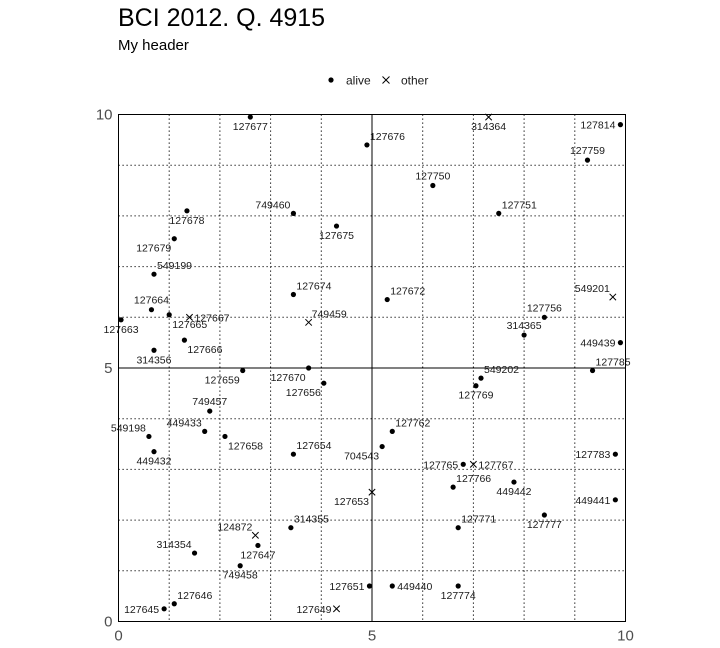 The width and height of the screenshot is (720, 648). I want to click on point-label-749457: 749457, so click(209, 402).